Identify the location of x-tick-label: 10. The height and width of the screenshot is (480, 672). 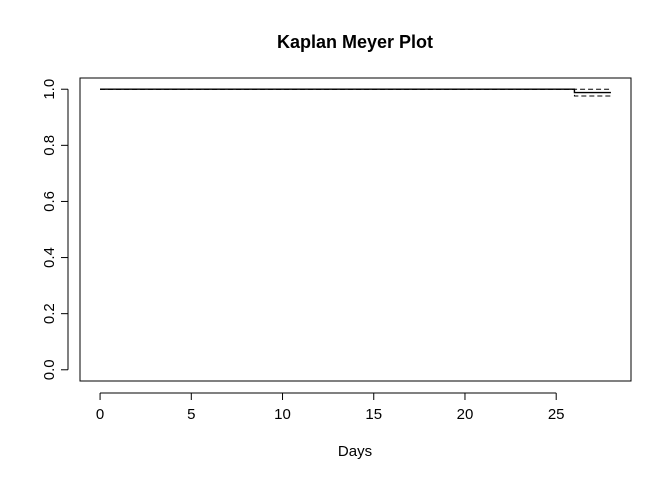
(282, 414).